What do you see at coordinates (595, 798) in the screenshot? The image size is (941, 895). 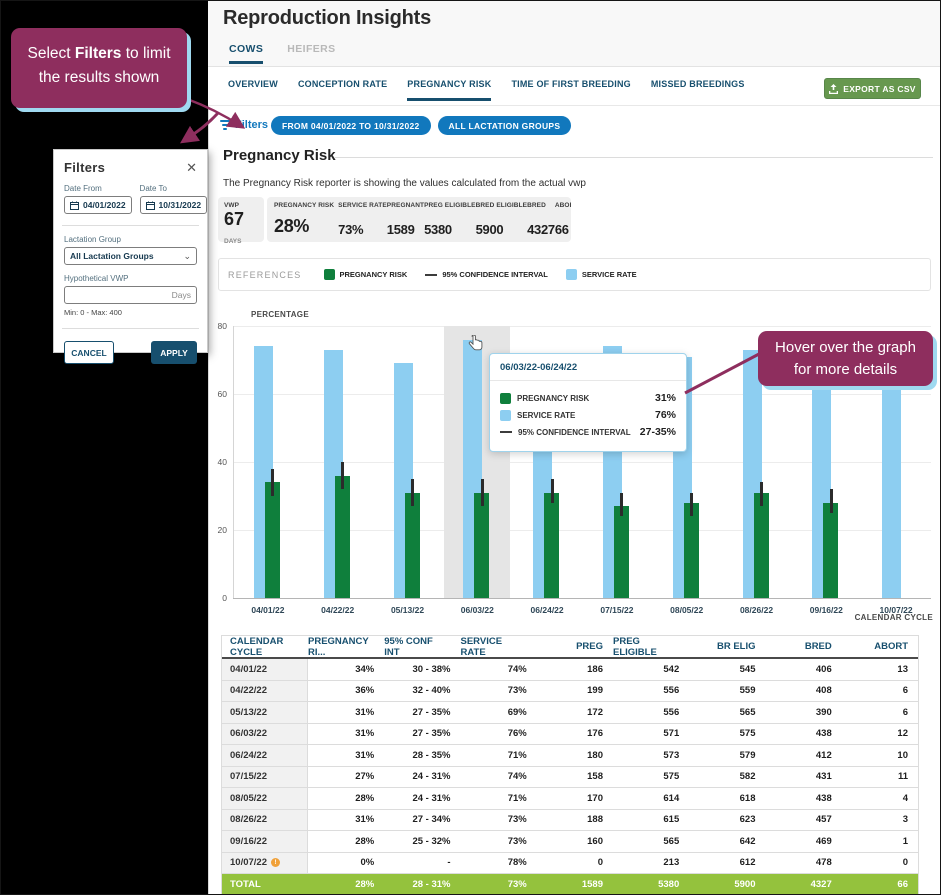 I see `cell-value: 170` at bounding box center [595, 798].